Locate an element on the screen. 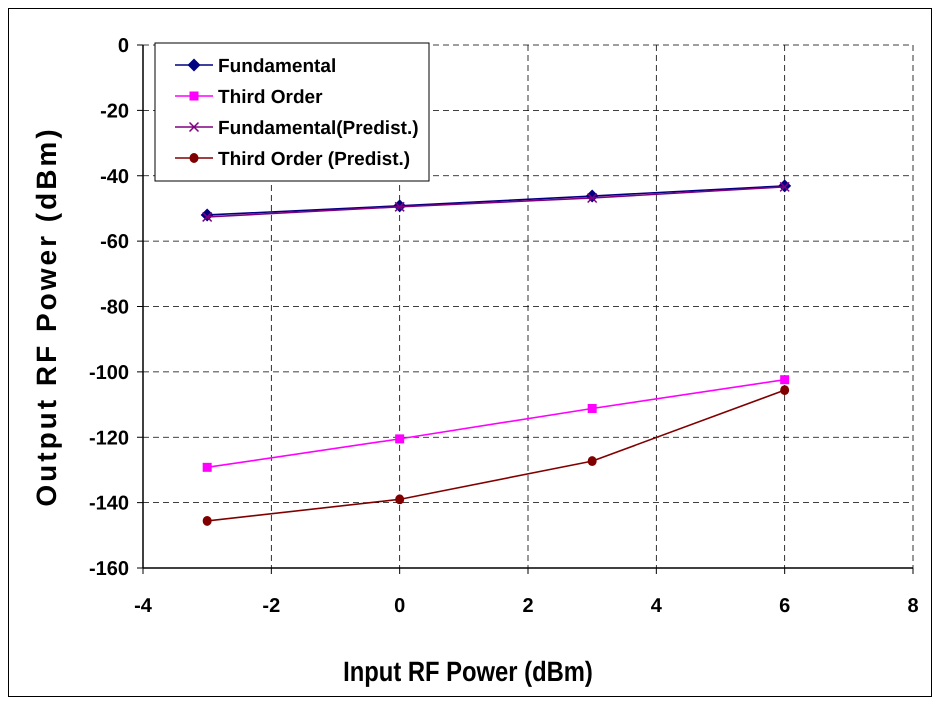 This screenshot has height=705, width=940. x-tick-label: 4 is located at coordinates (656, 606).